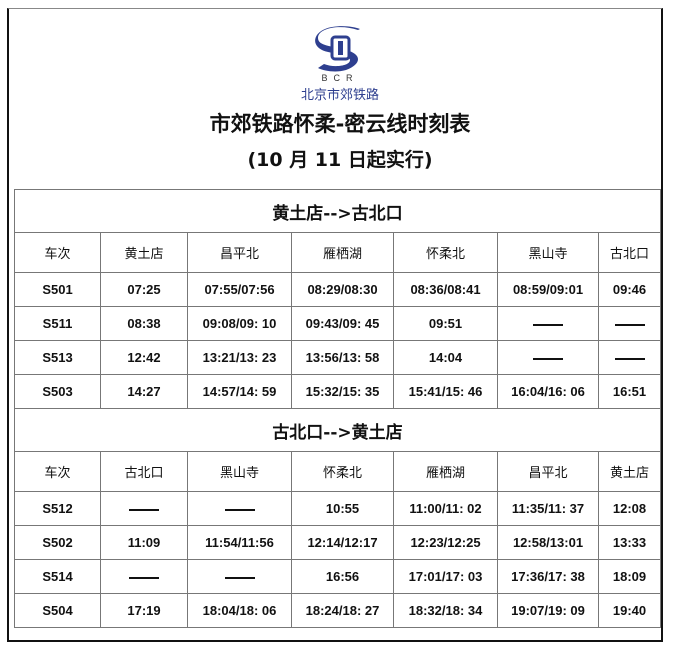 The height and width of the screenshot is (659, 680). I want to click on time-cell: 15:41/15: 46, so click(445, 391).